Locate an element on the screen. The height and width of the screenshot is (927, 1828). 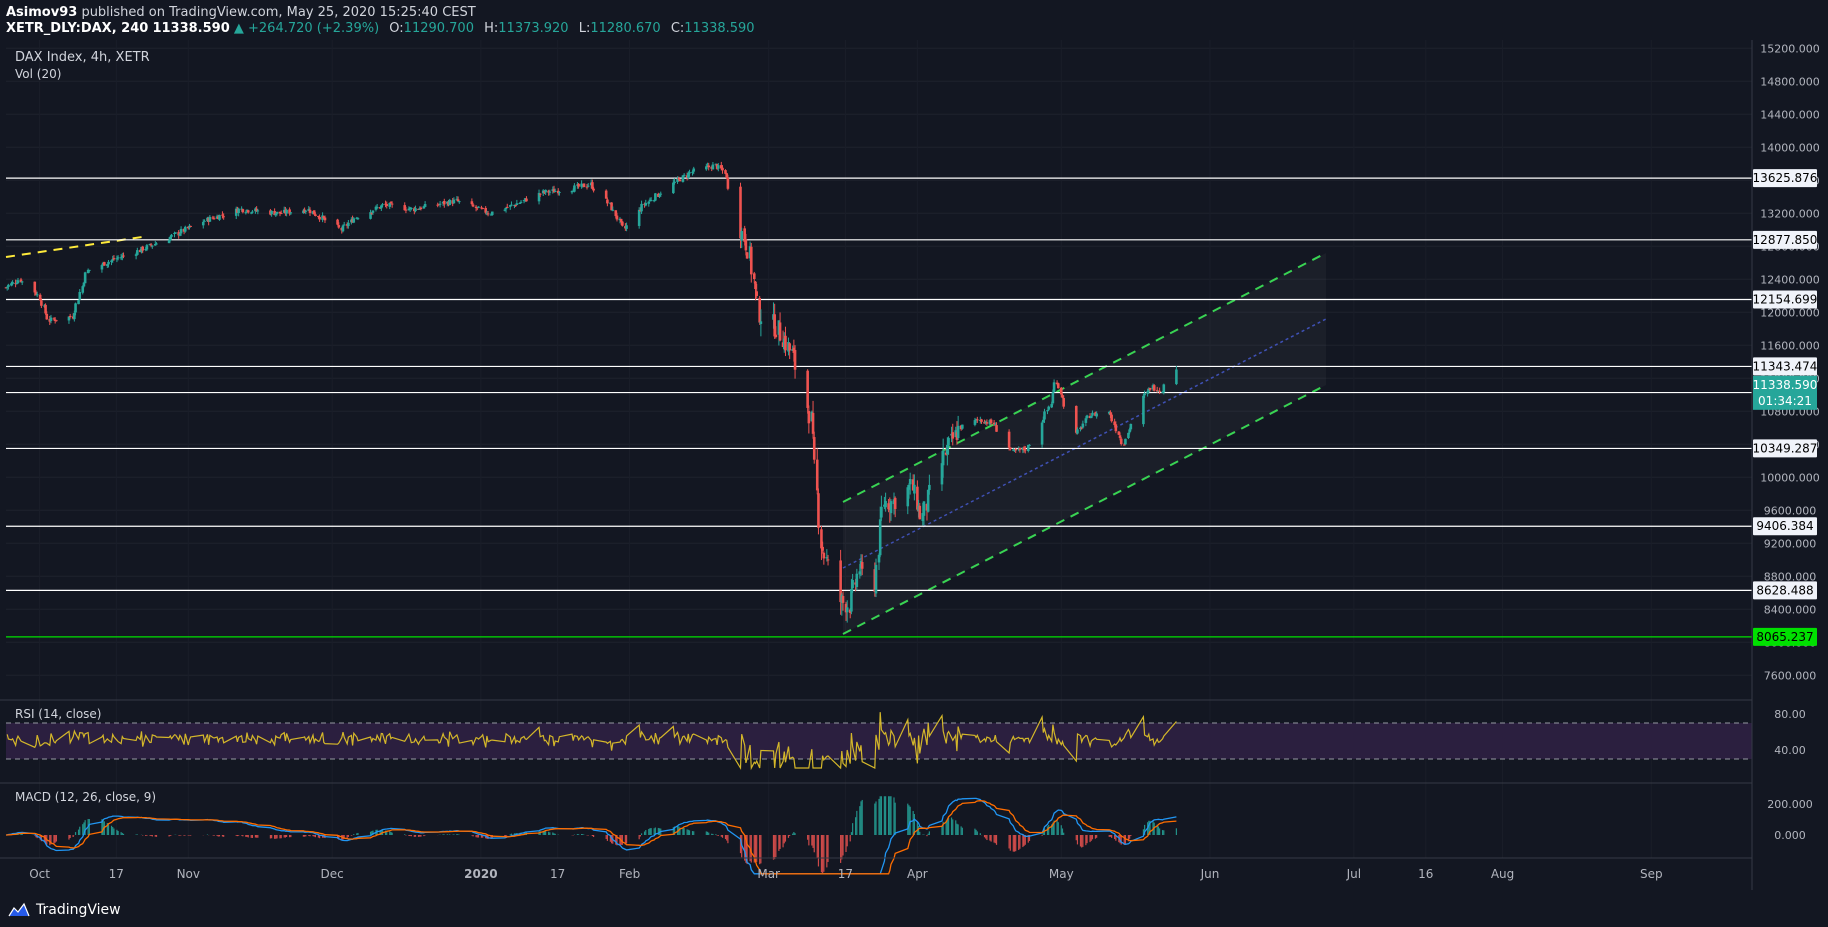
y-tick-label: 12000.000 is located at coordinates (1790, 312).